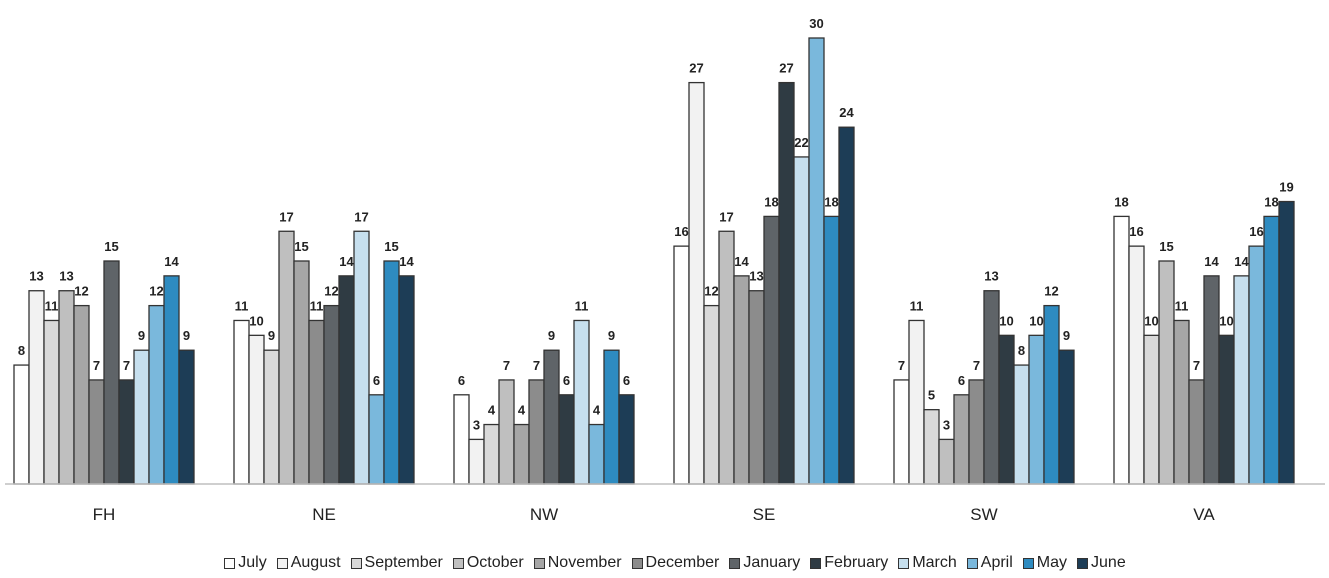  I want to click on data-label-nw-february: 6, so click(566, 380).